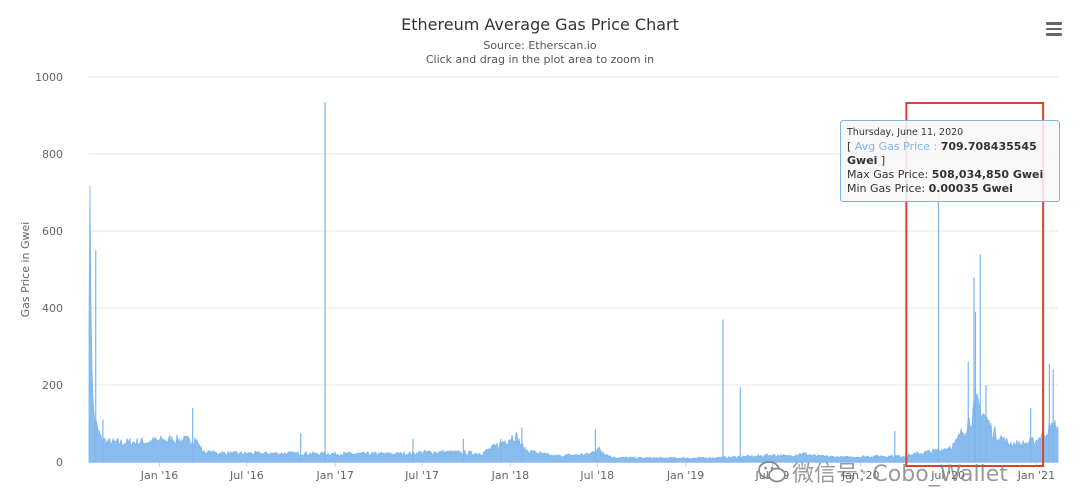  Describe the element at coordinates (947, 475) in the screenshot. I see `x-tick-label: Jul '20` at that location.